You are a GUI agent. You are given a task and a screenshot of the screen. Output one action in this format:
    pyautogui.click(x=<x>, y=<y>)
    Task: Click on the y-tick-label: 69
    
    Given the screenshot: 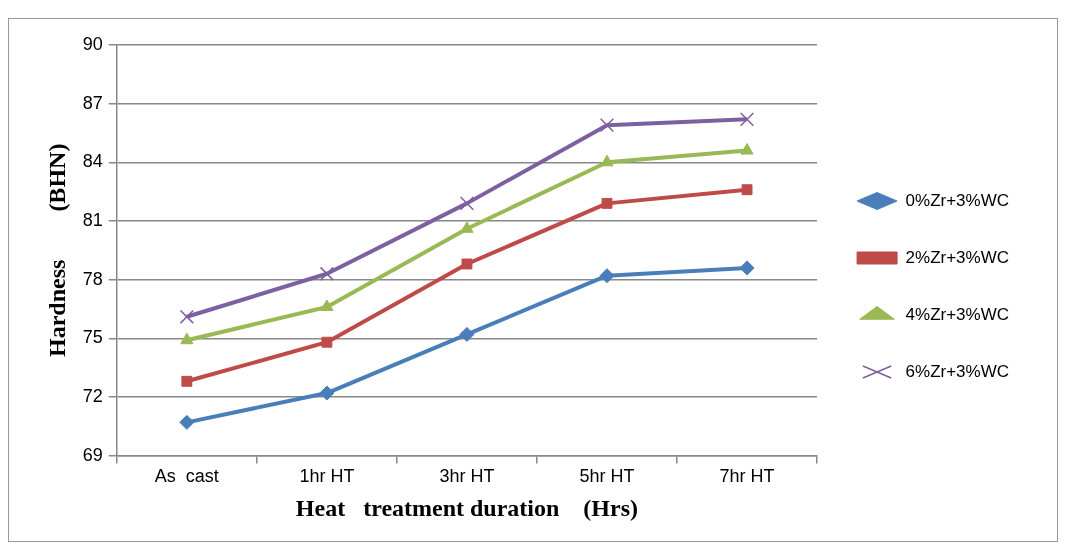 What is the action you would take?
    pyautogui.click(x=92, y=454)
    